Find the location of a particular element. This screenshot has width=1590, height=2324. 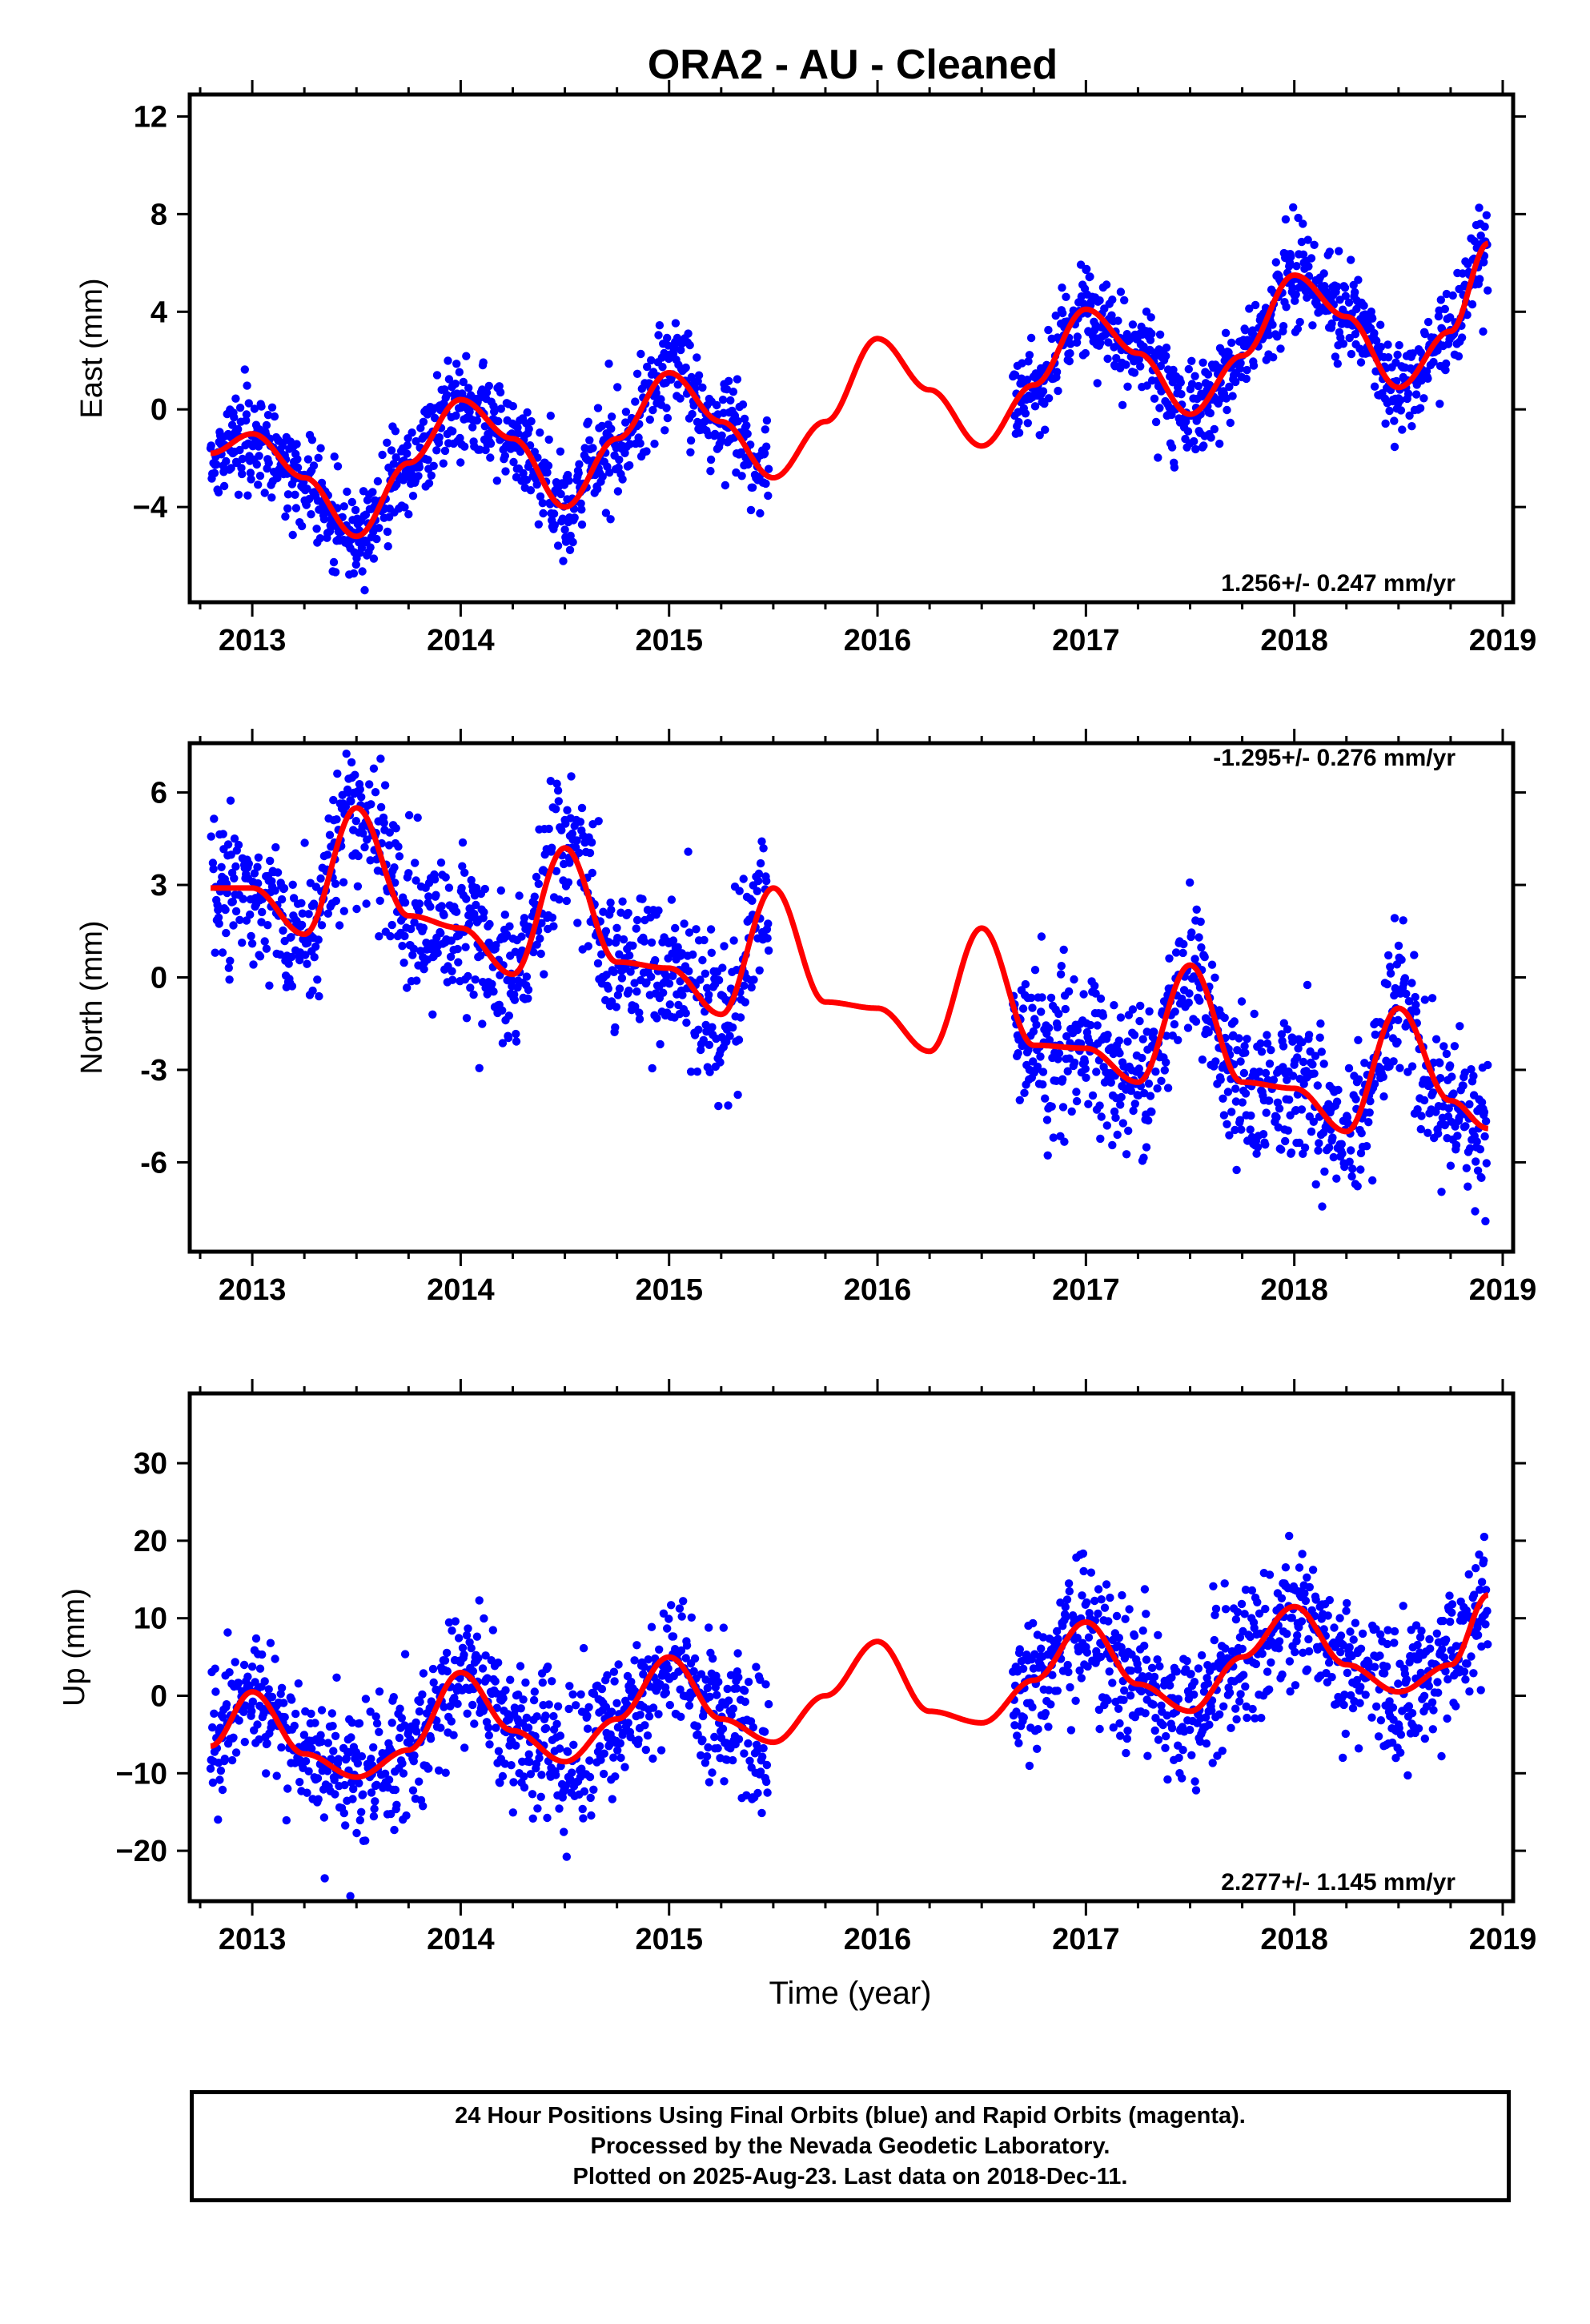

north-y-tick-label: 6 is located at coordinates (159, 793).